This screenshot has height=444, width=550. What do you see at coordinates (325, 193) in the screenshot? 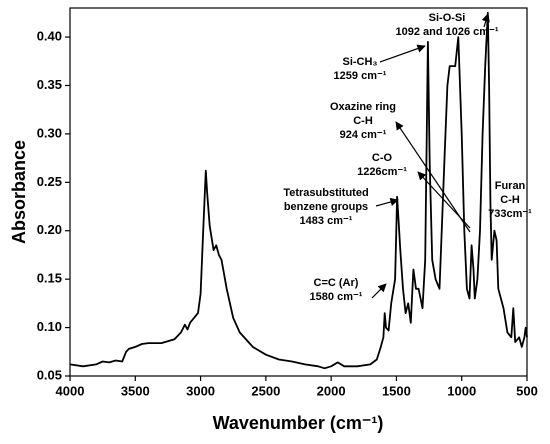
I see `annotation: Tetrasubstituted` at bounding box center [325, 193].